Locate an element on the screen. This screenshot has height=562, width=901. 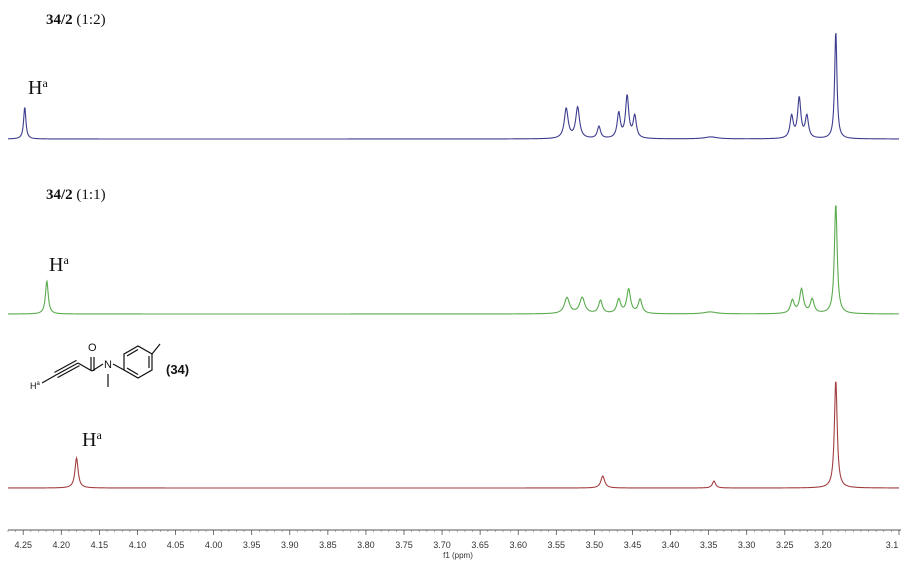
bond-carbonyl-n is located at coordinates (97, 367).